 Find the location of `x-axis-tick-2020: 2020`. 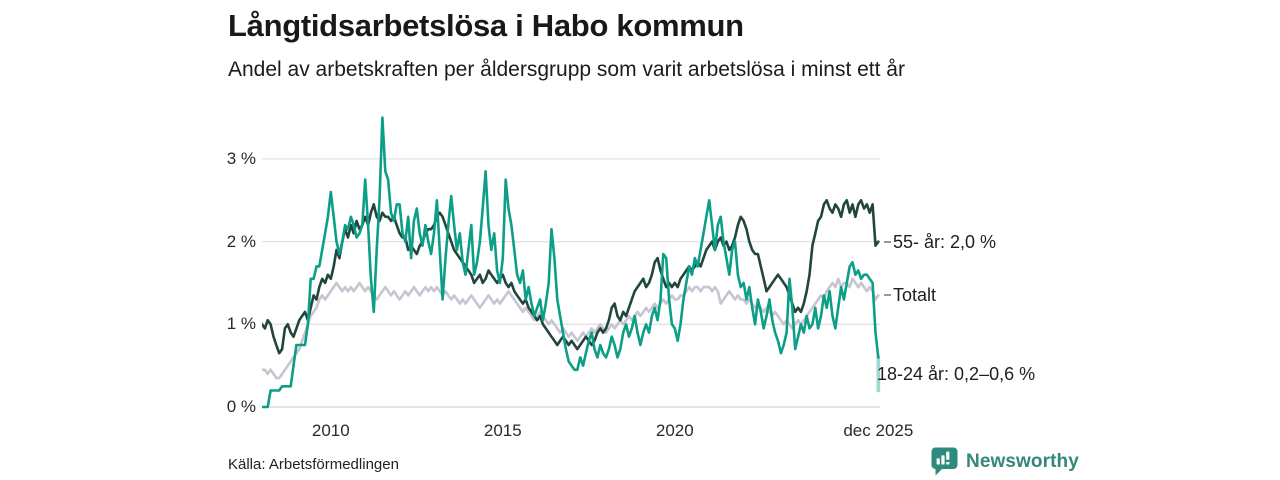

x-axis-tick-2020: 2020 is located at coordinates (674, 430).